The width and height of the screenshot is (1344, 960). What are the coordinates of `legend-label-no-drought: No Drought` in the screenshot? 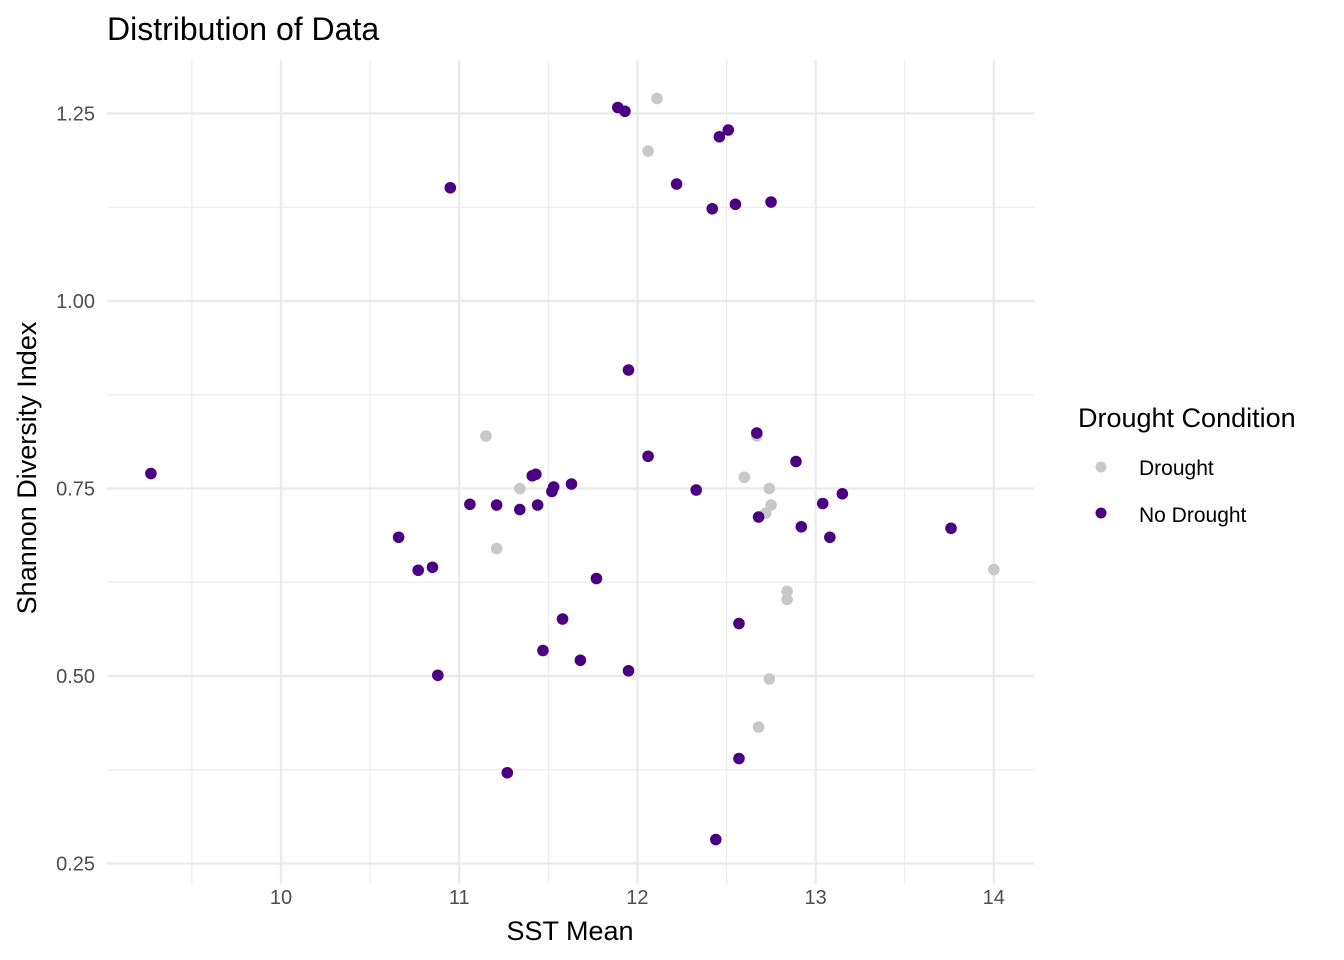 It's located at (1193, 515).